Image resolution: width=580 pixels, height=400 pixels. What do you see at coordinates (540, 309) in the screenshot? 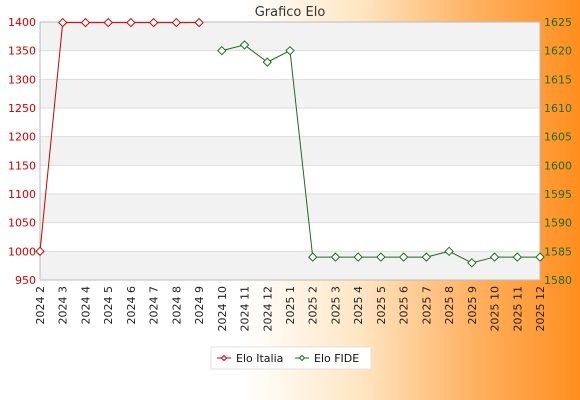
I see `x-tick-label: 2025 12` at bounding box center [540, 309].